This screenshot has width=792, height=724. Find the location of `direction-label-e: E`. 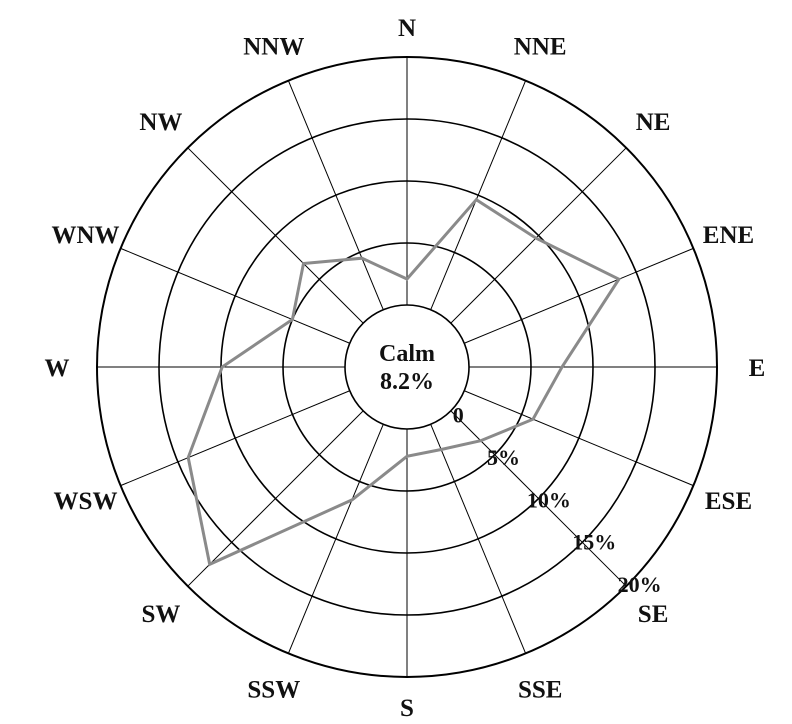

direction-label-e: E is located at coordinates (757, 368).